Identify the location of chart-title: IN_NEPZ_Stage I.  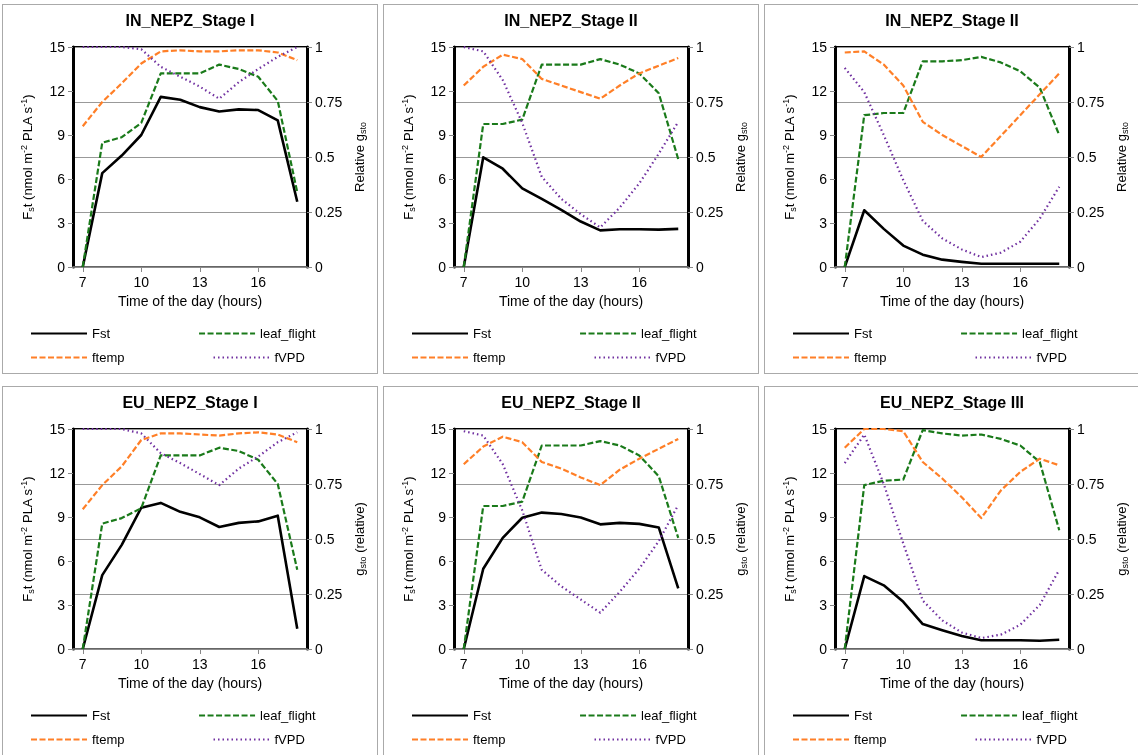
(190, 20).